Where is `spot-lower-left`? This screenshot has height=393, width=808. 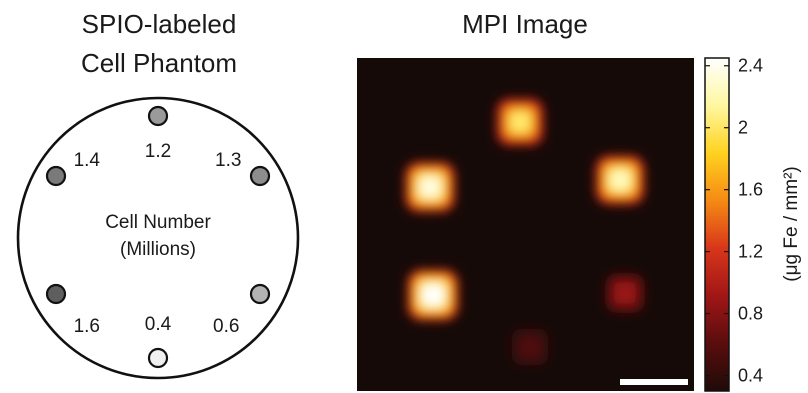
spot-lower-left is located at coordinates (433, 295).